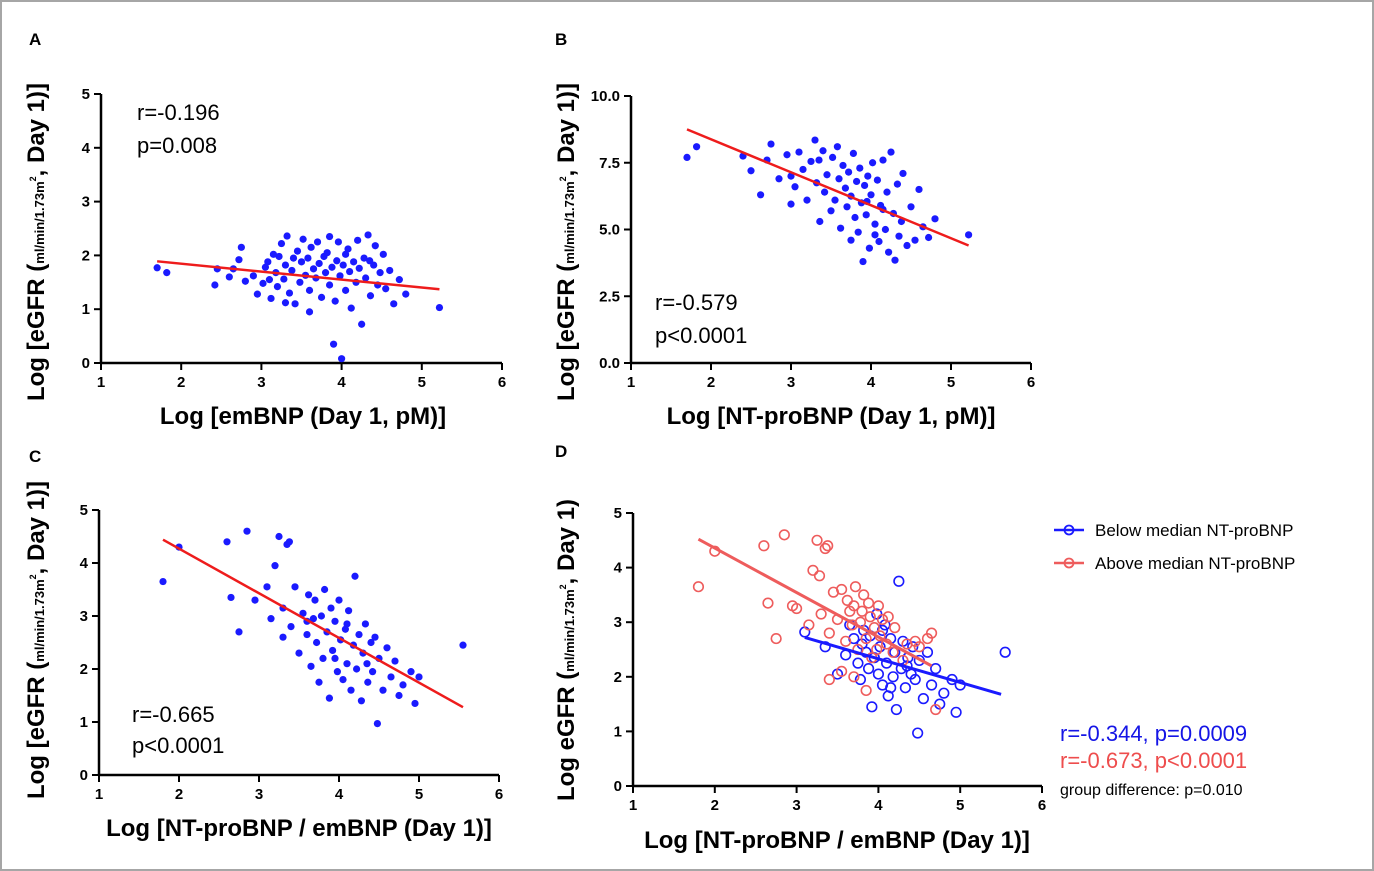 The image size is (1374, 871). What do you see at coordinates (1173, 530) in the screenshot?
I see `legend-entry-below-median: Below median NT-proBNP` at bounding box center [1173, 530].